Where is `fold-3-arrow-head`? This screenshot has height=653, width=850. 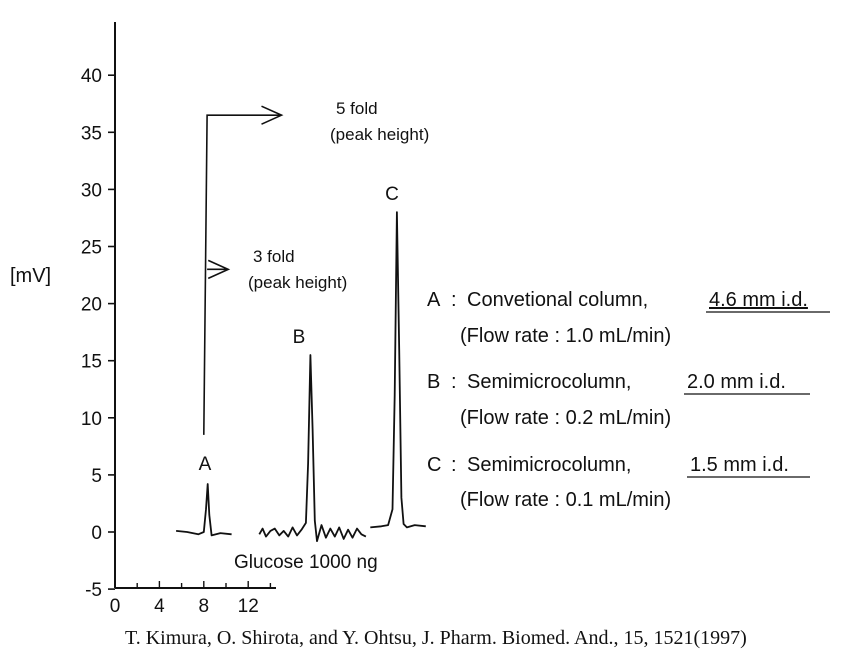
fold-3-arrow-head is located at coordinates (219, 269).